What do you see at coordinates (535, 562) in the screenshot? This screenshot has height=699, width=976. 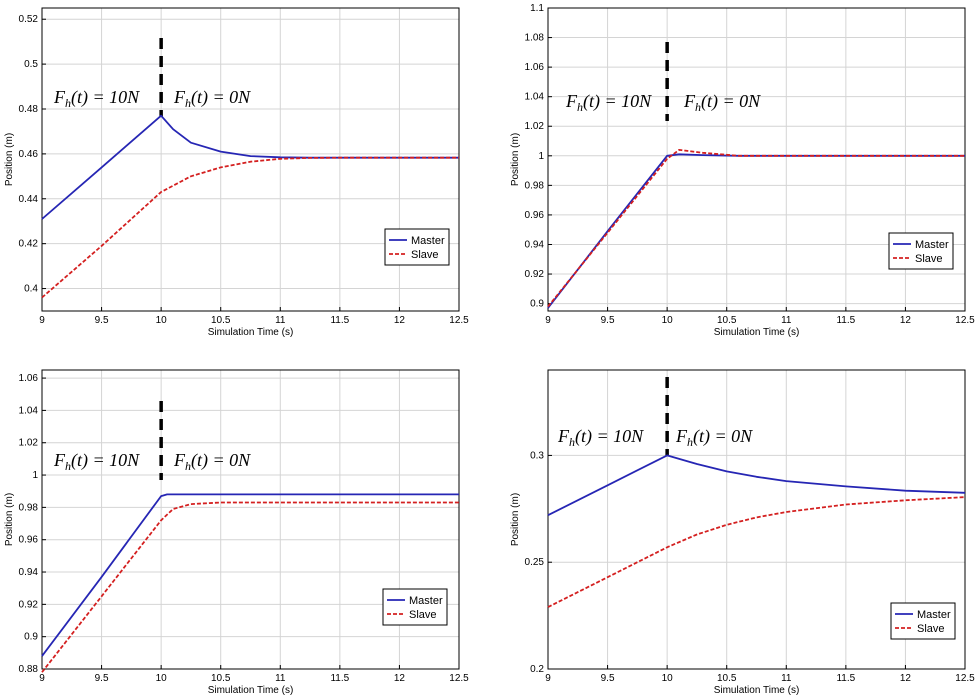 I see `y-tick-label: 0.25` at bounding box center [535, 562].